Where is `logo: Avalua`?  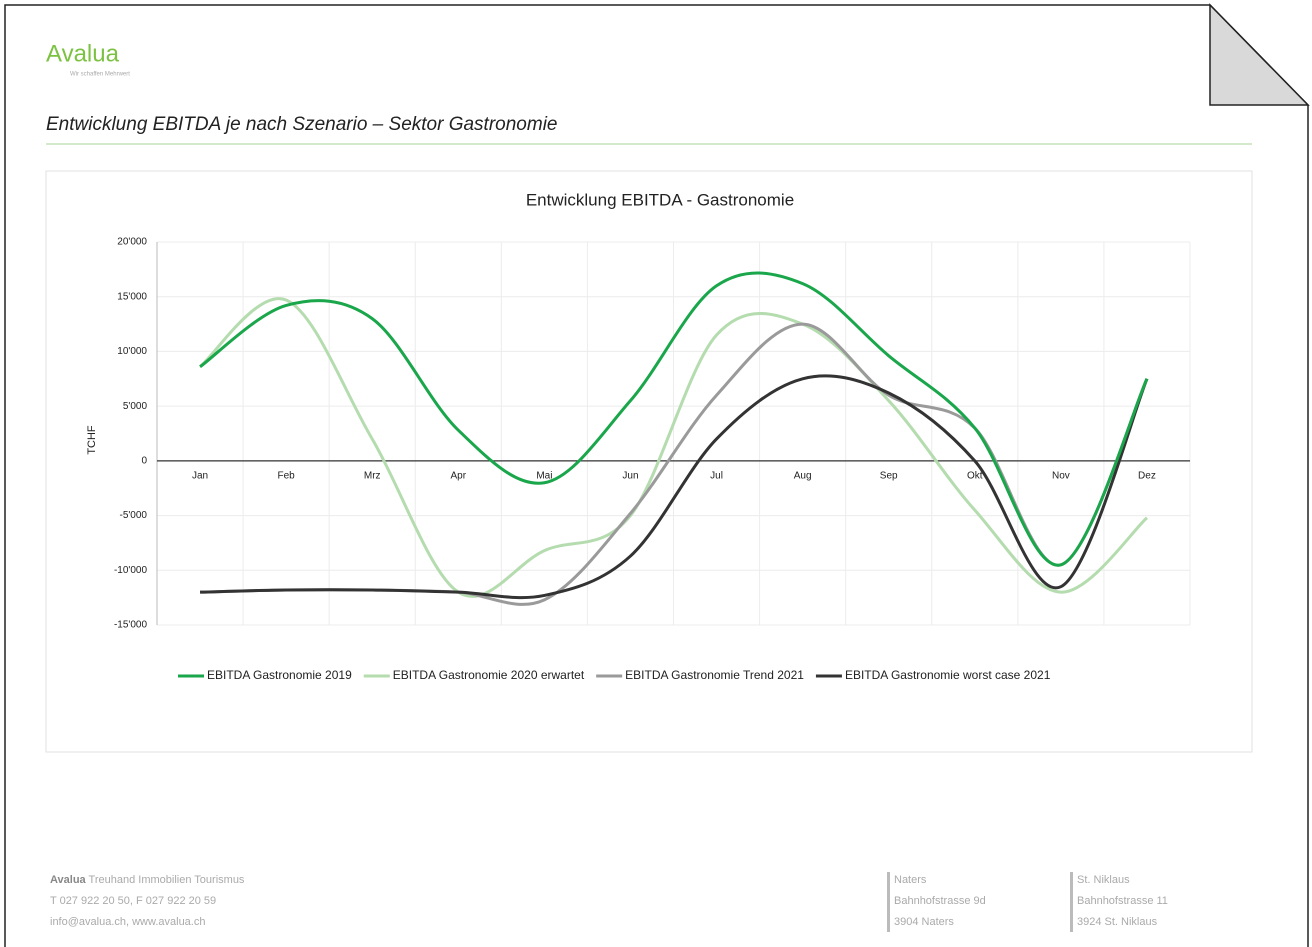
logo: Avalua is located at coordinates (83, 53).